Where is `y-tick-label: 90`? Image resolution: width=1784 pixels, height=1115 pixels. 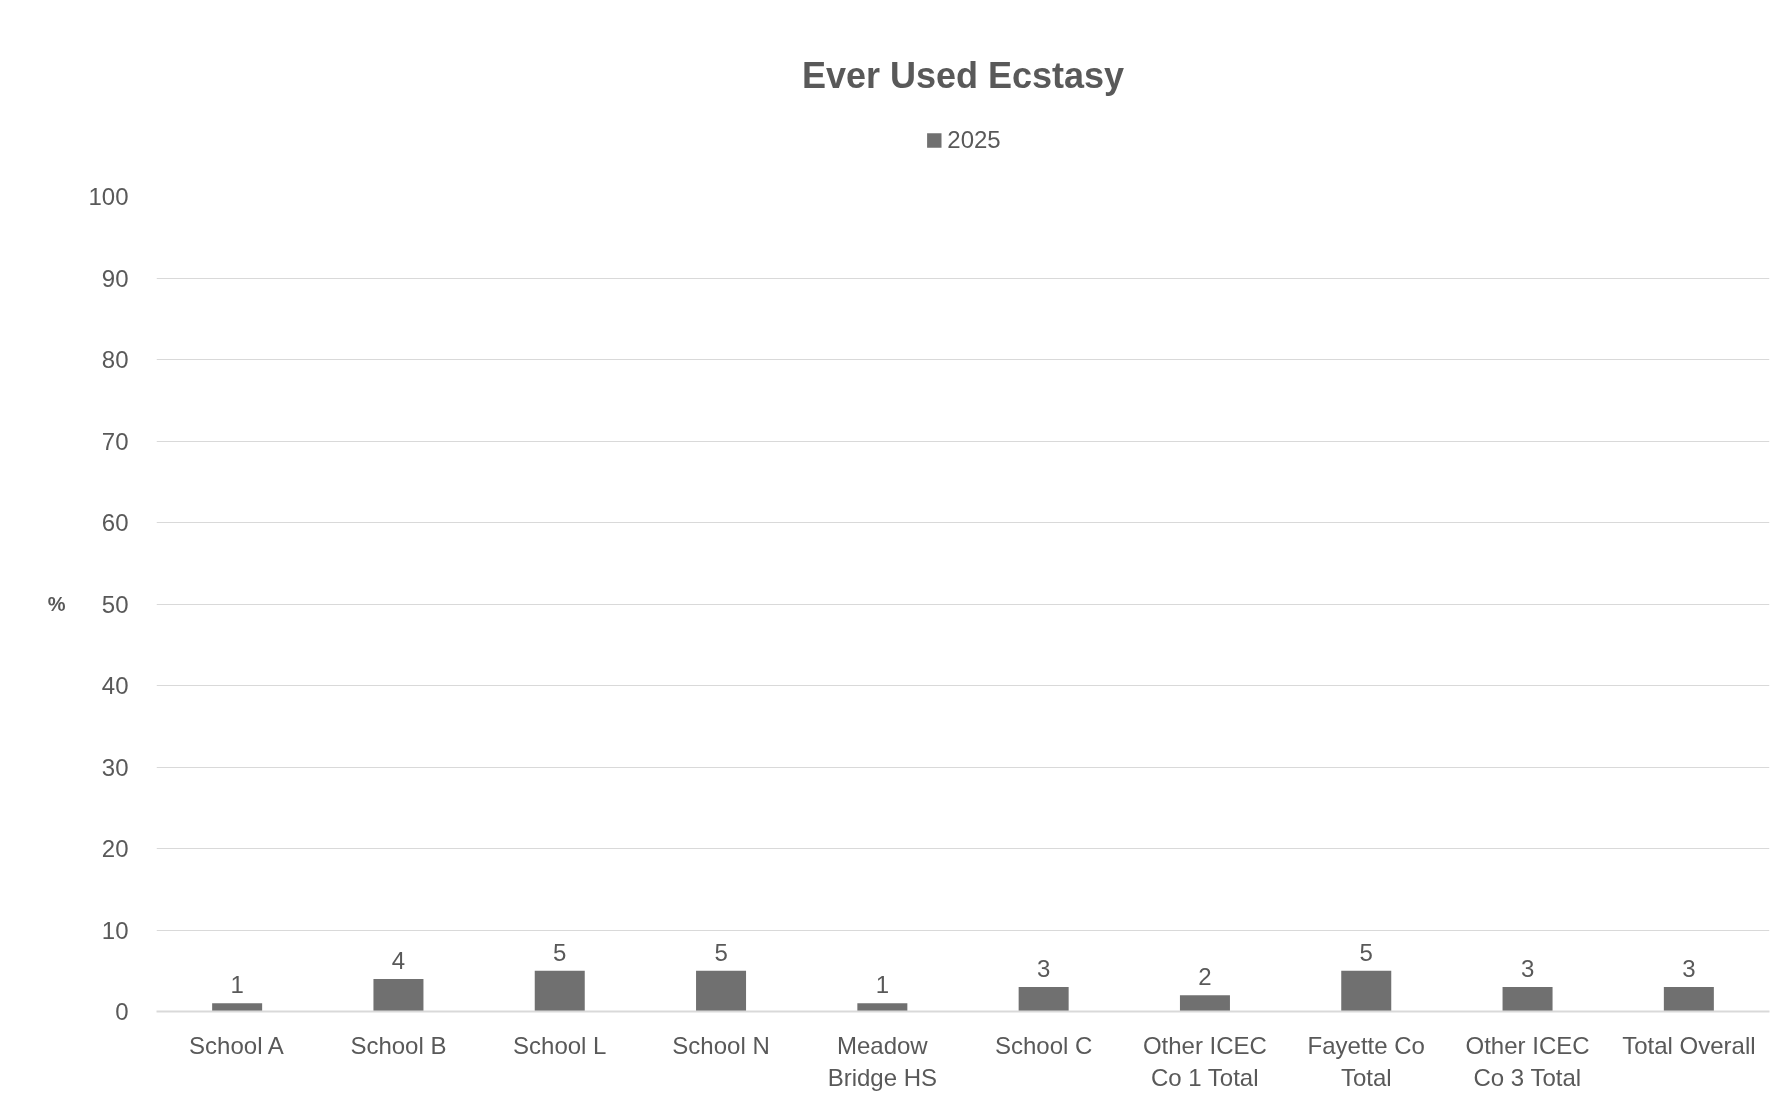
y-tick-label: 90 is located at coordinates (115, 278).